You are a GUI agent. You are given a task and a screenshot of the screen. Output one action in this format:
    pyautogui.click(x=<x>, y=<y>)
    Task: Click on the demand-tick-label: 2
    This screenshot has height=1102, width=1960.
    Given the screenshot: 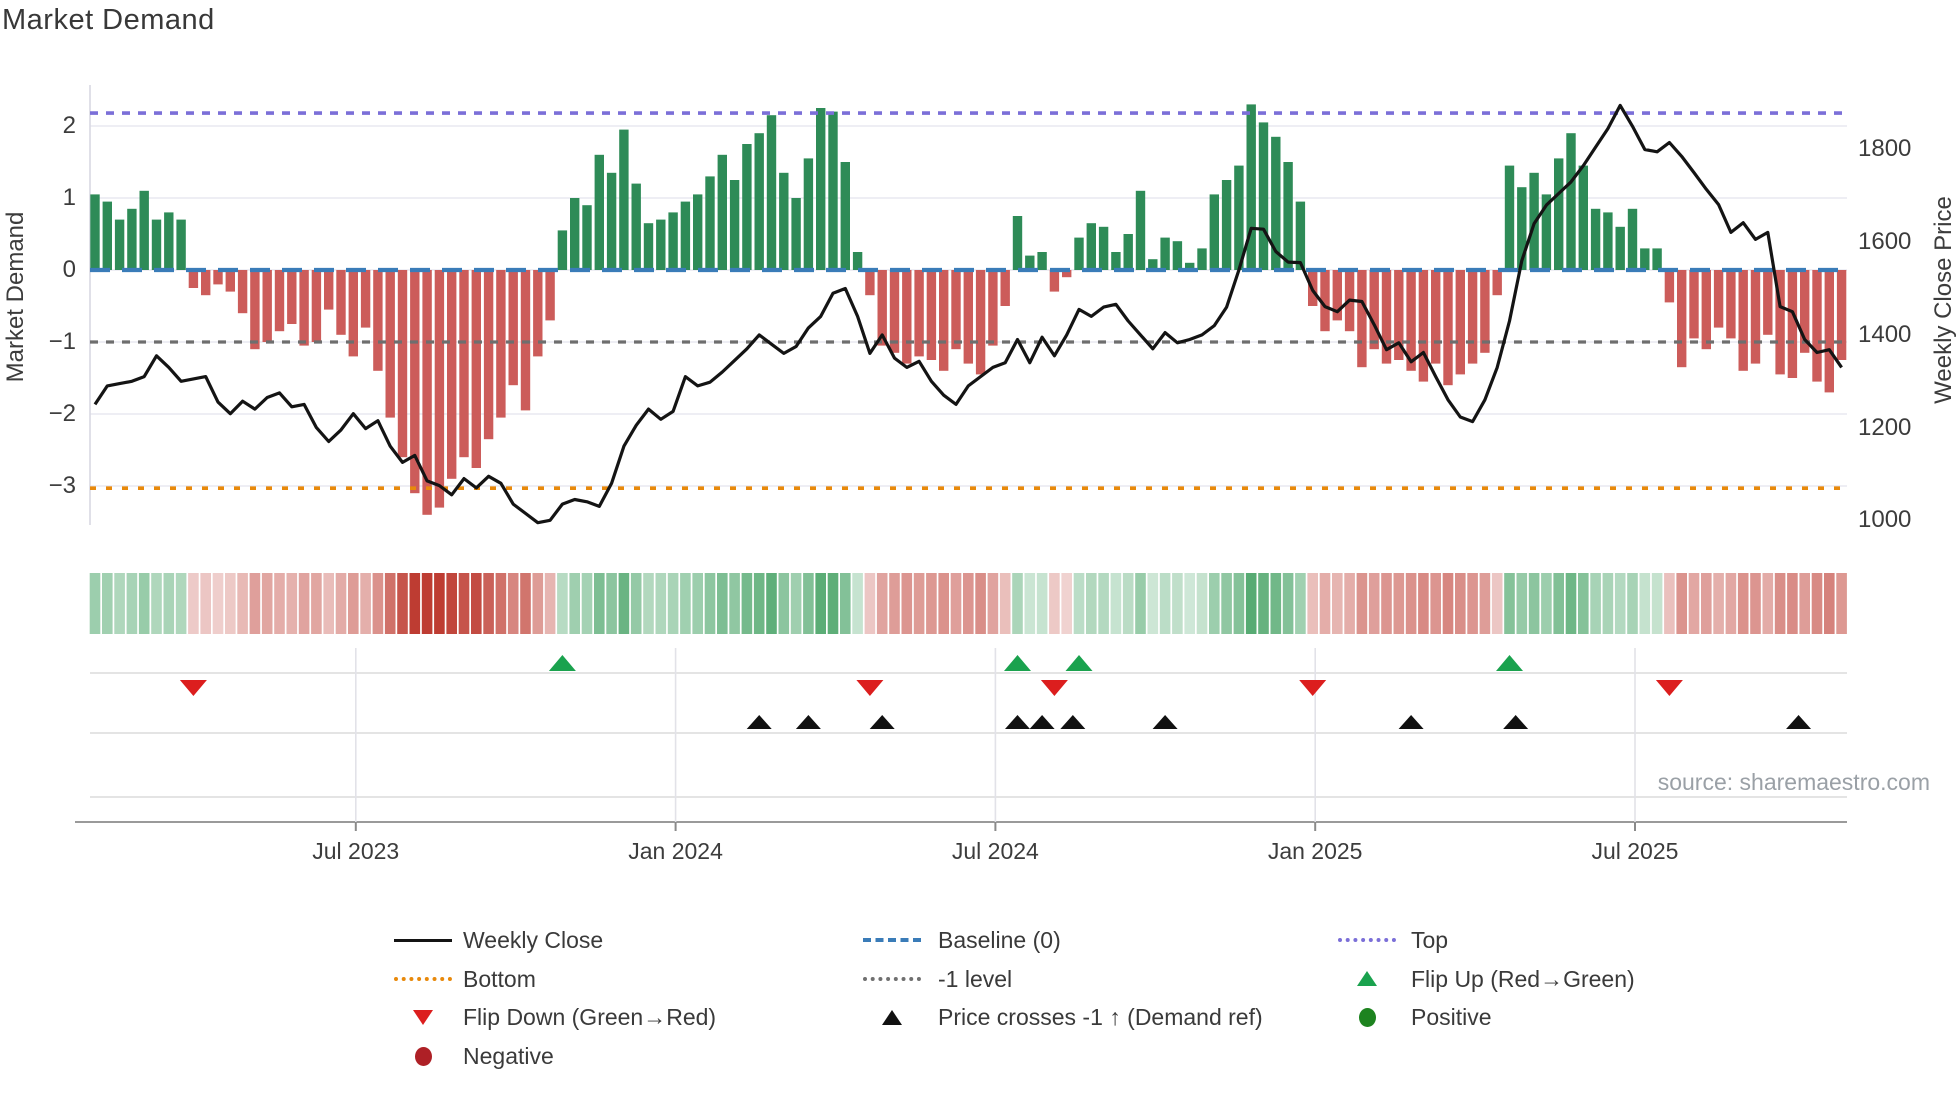 What is the action you would take?
    pyautogui.click(x=69, y=125)
    